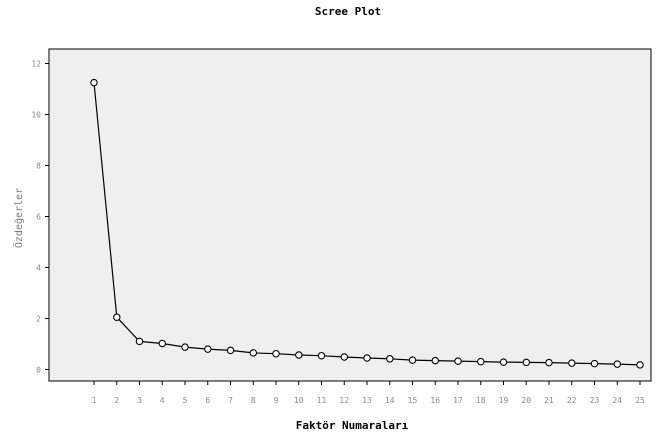 Image resolution: width=664 pixels, height=439 pixels. I want to click on x-tick-label: 14, so click(390, 400).